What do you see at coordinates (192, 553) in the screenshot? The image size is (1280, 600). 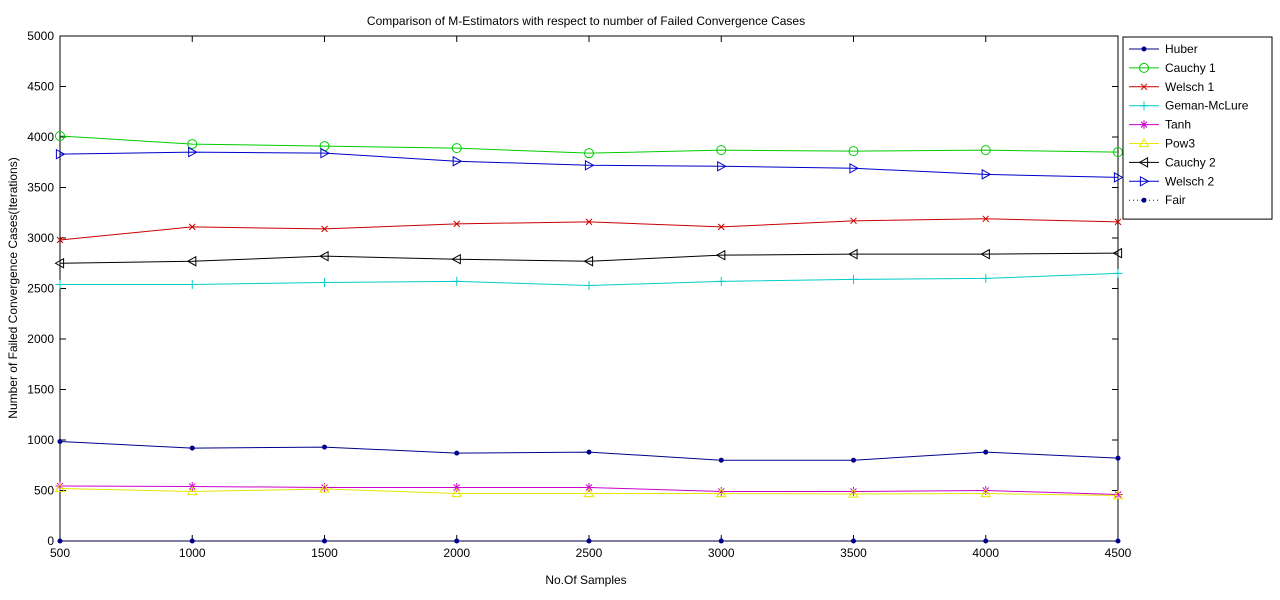 I see `x-tick-label: 1000` at bounding box center [192, 553].